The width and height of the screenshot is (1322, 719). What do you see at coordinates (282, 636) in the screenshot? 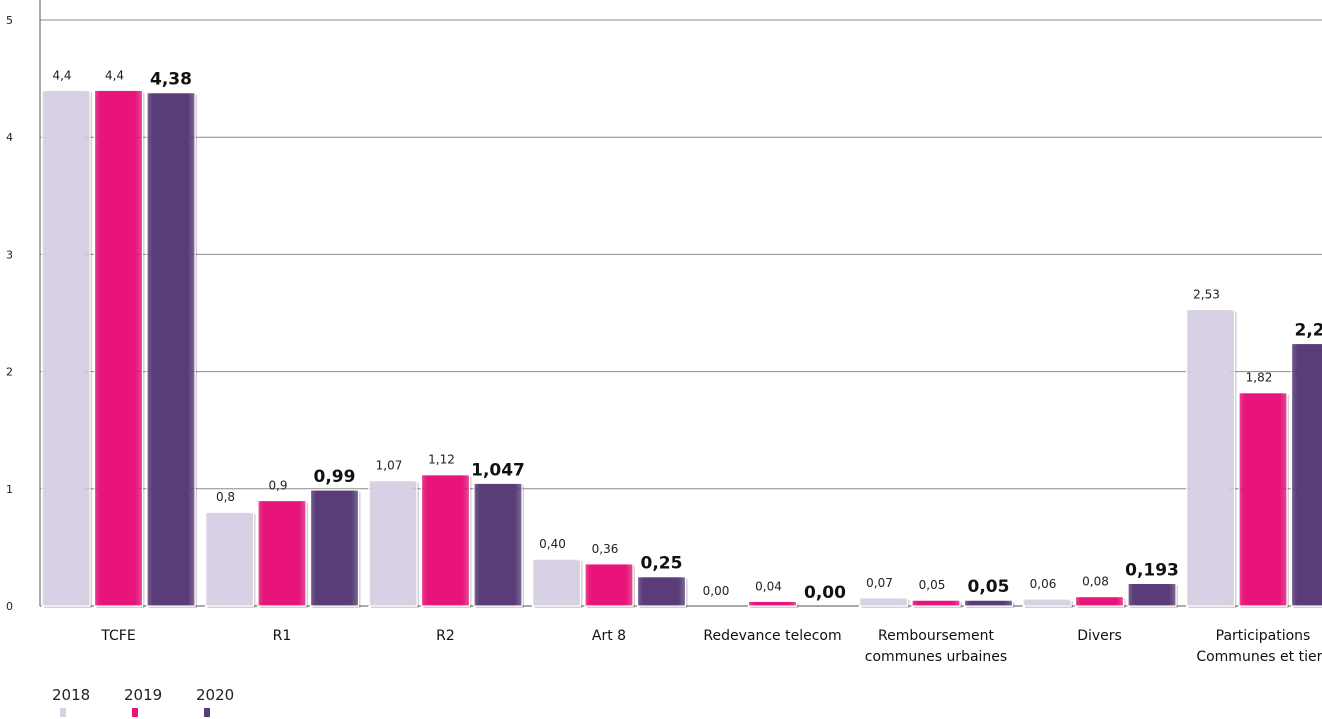
I see `category-label: R1` at bounding box center [282, 636].